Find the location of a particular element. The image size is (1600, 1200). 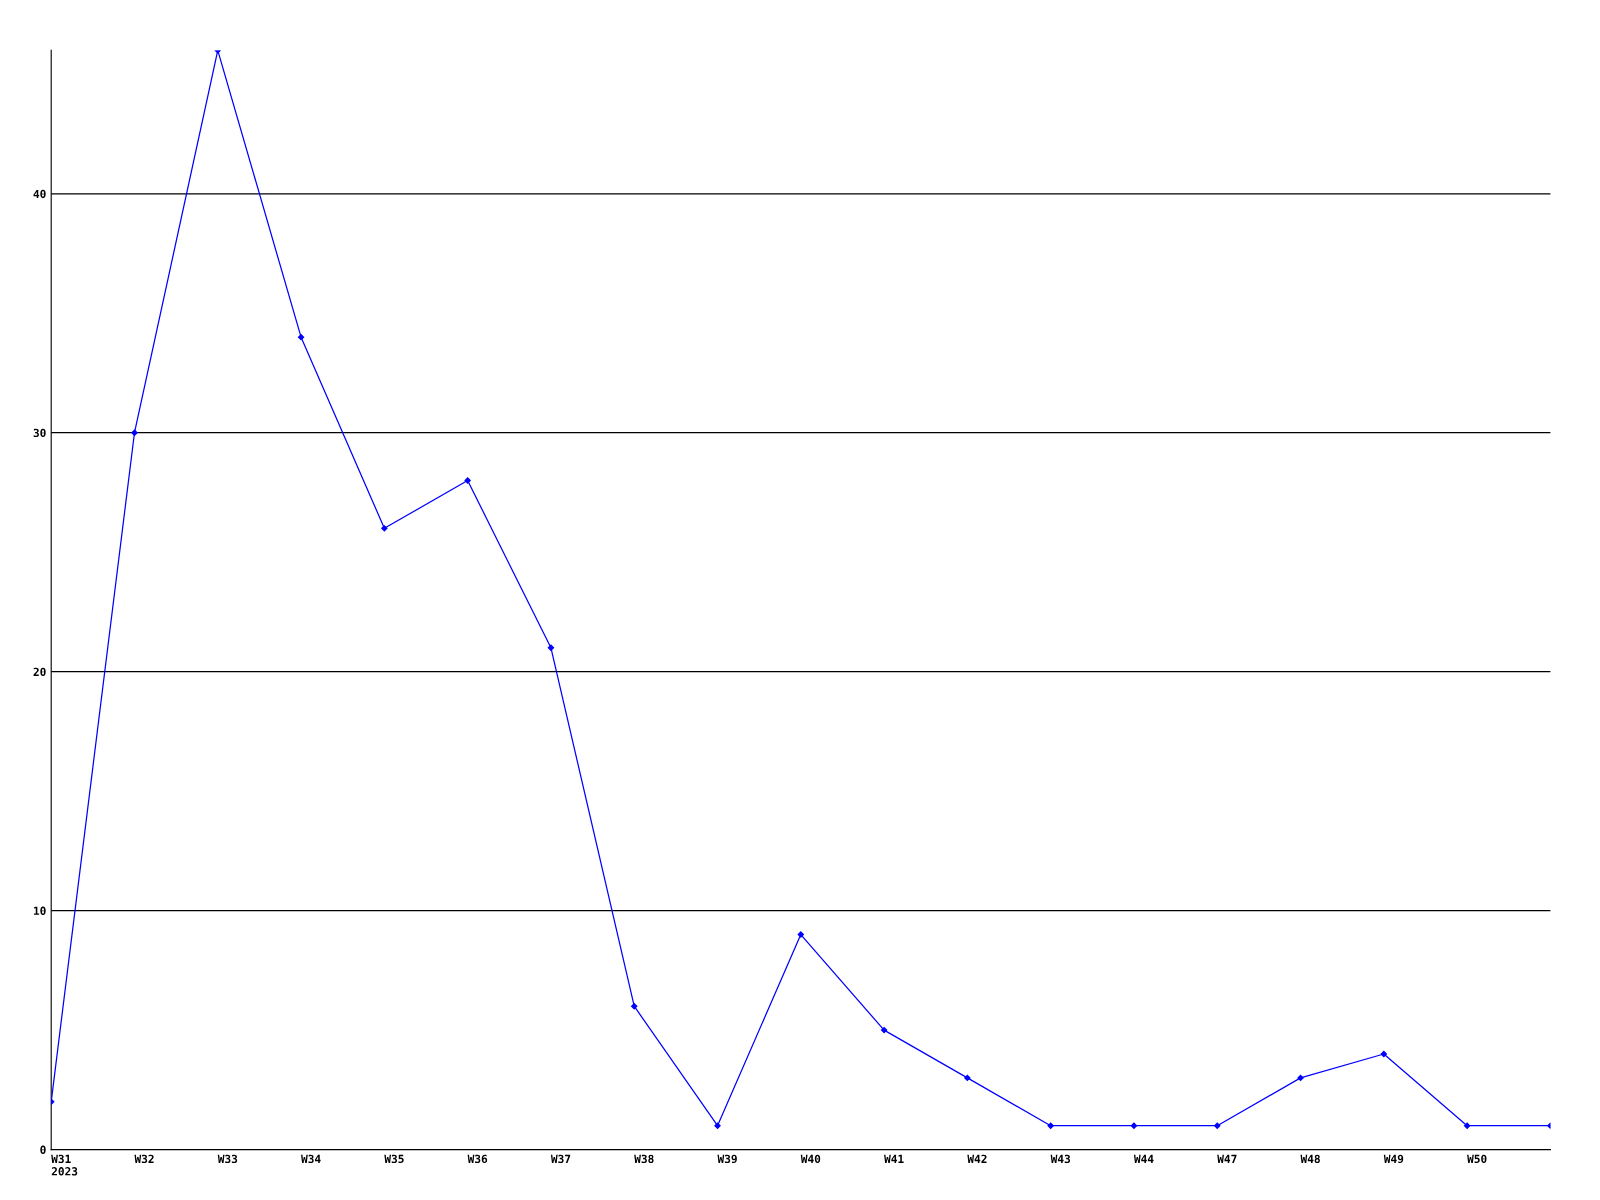

x-tick-label: W35 is located at coordinates (394, 1159).